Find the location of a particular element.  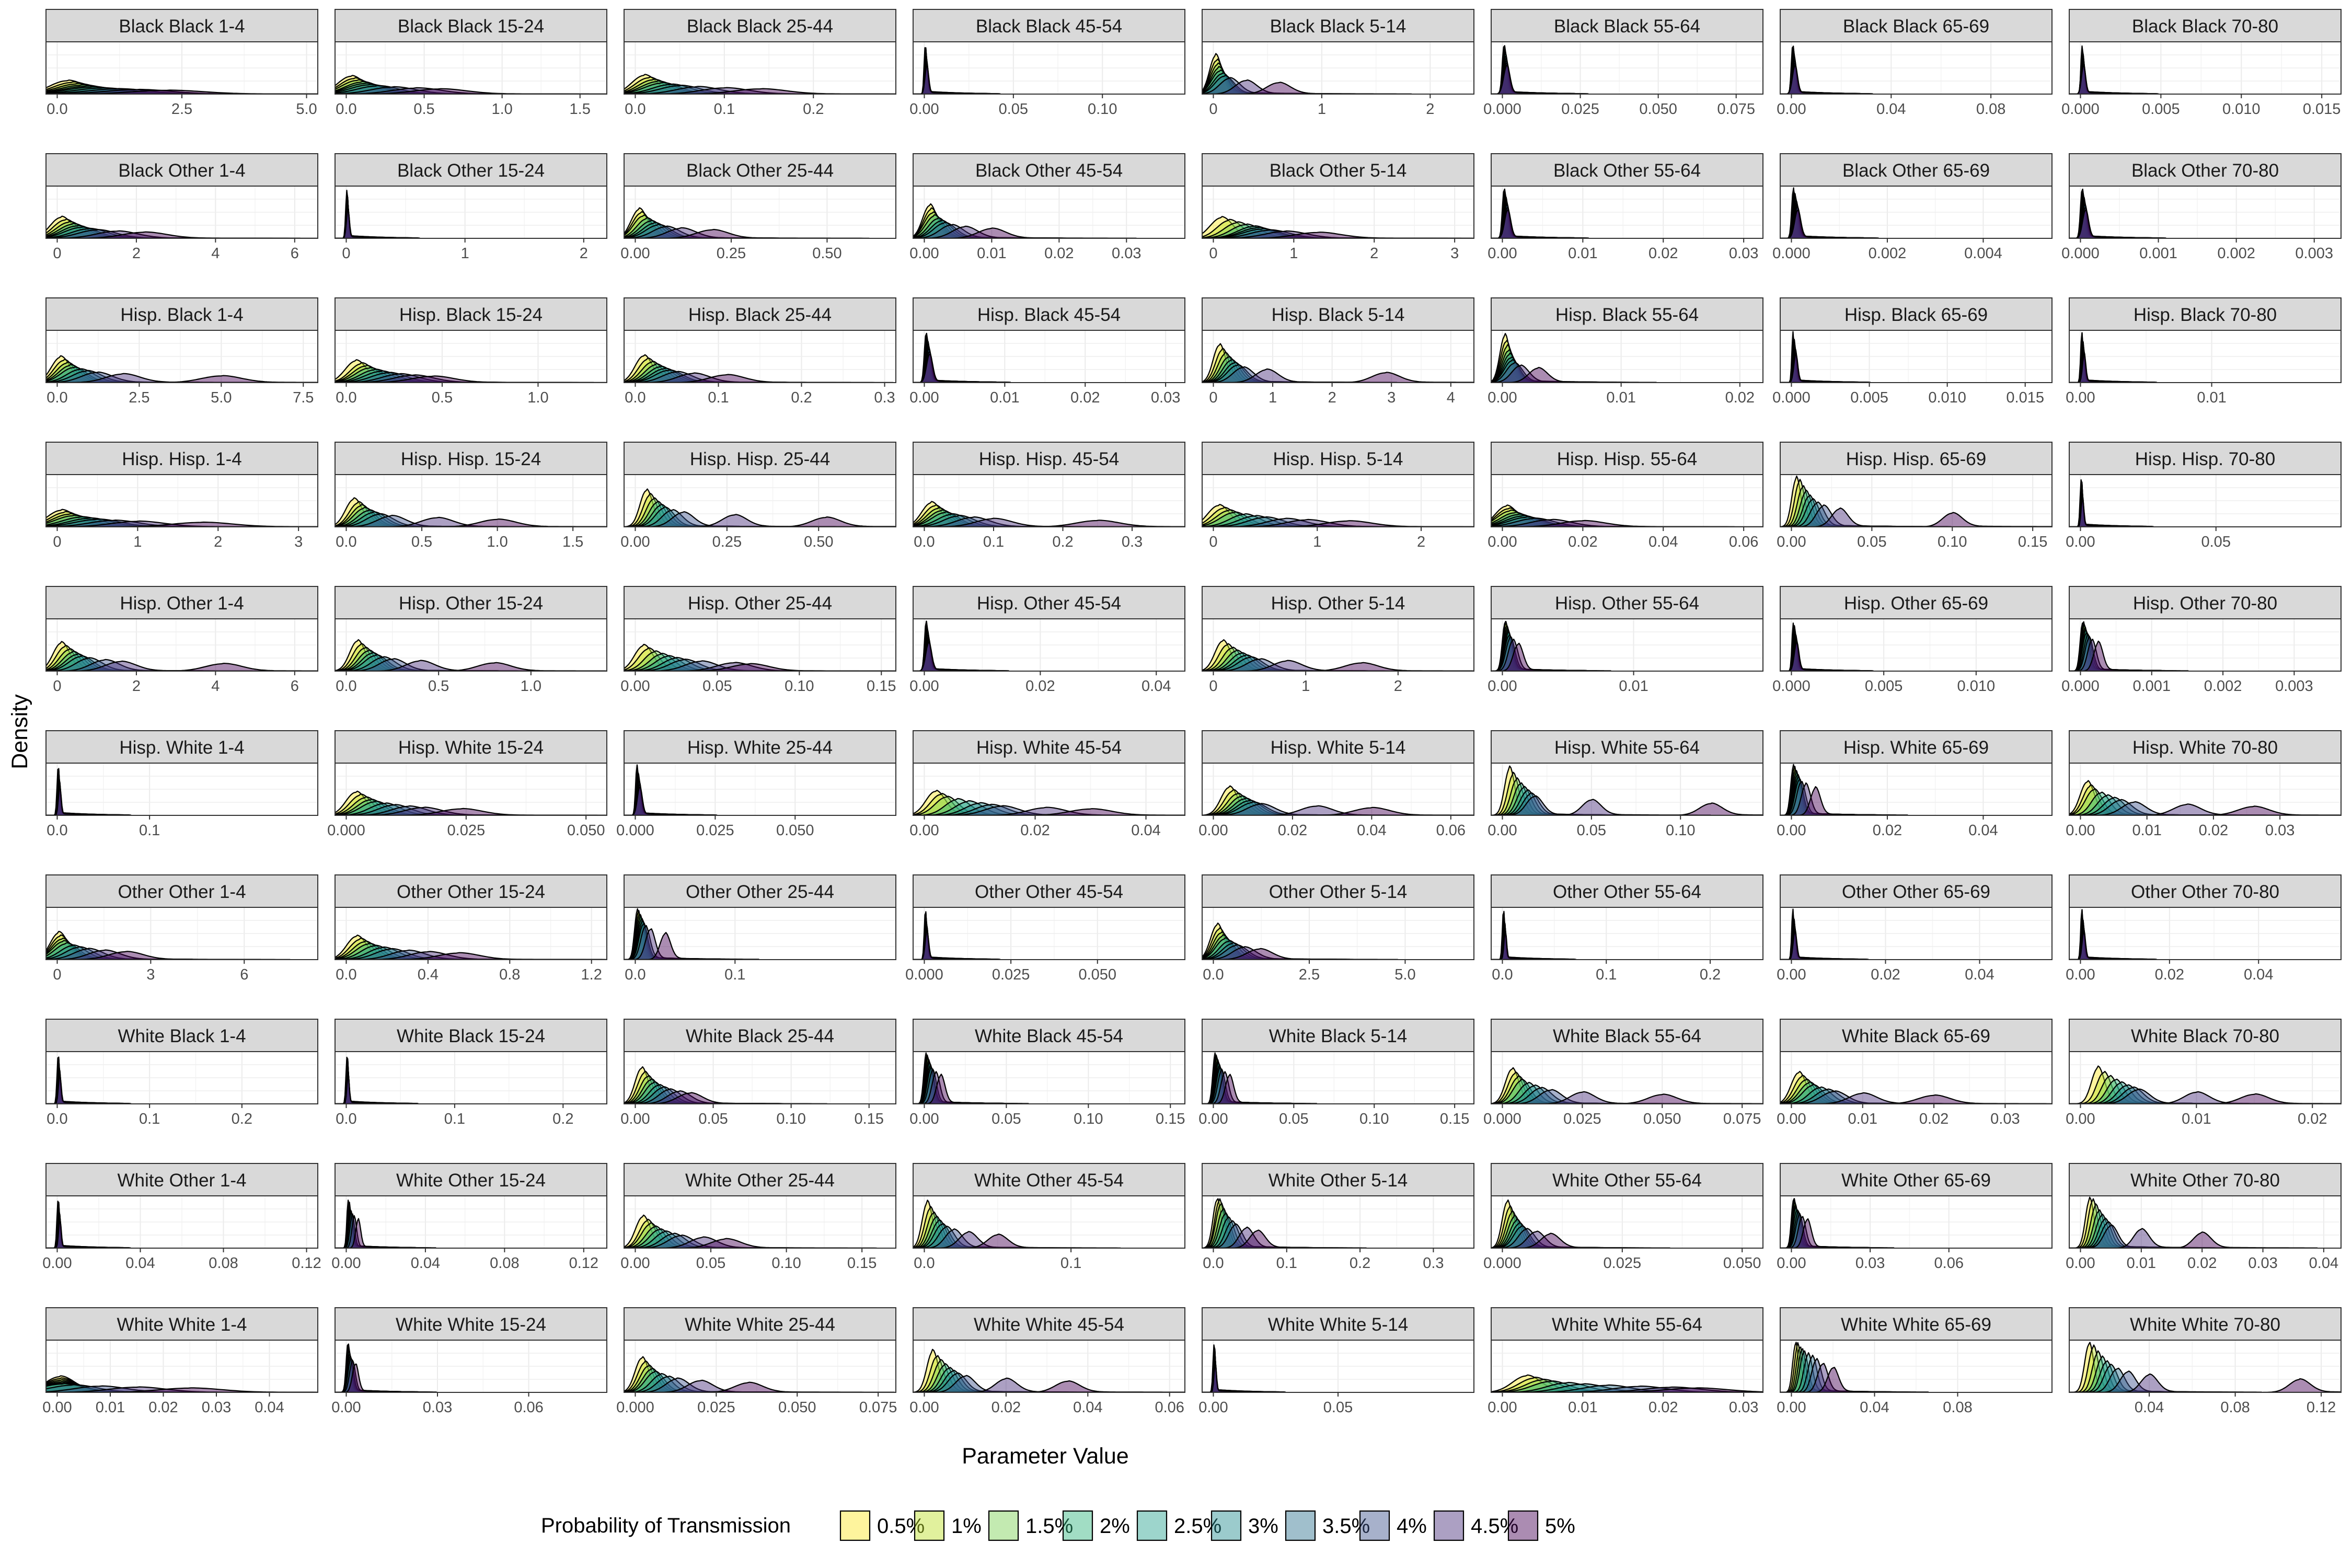

facet-strip-label: Hisp. White 45-54 is located at coordinates (1049, 747).